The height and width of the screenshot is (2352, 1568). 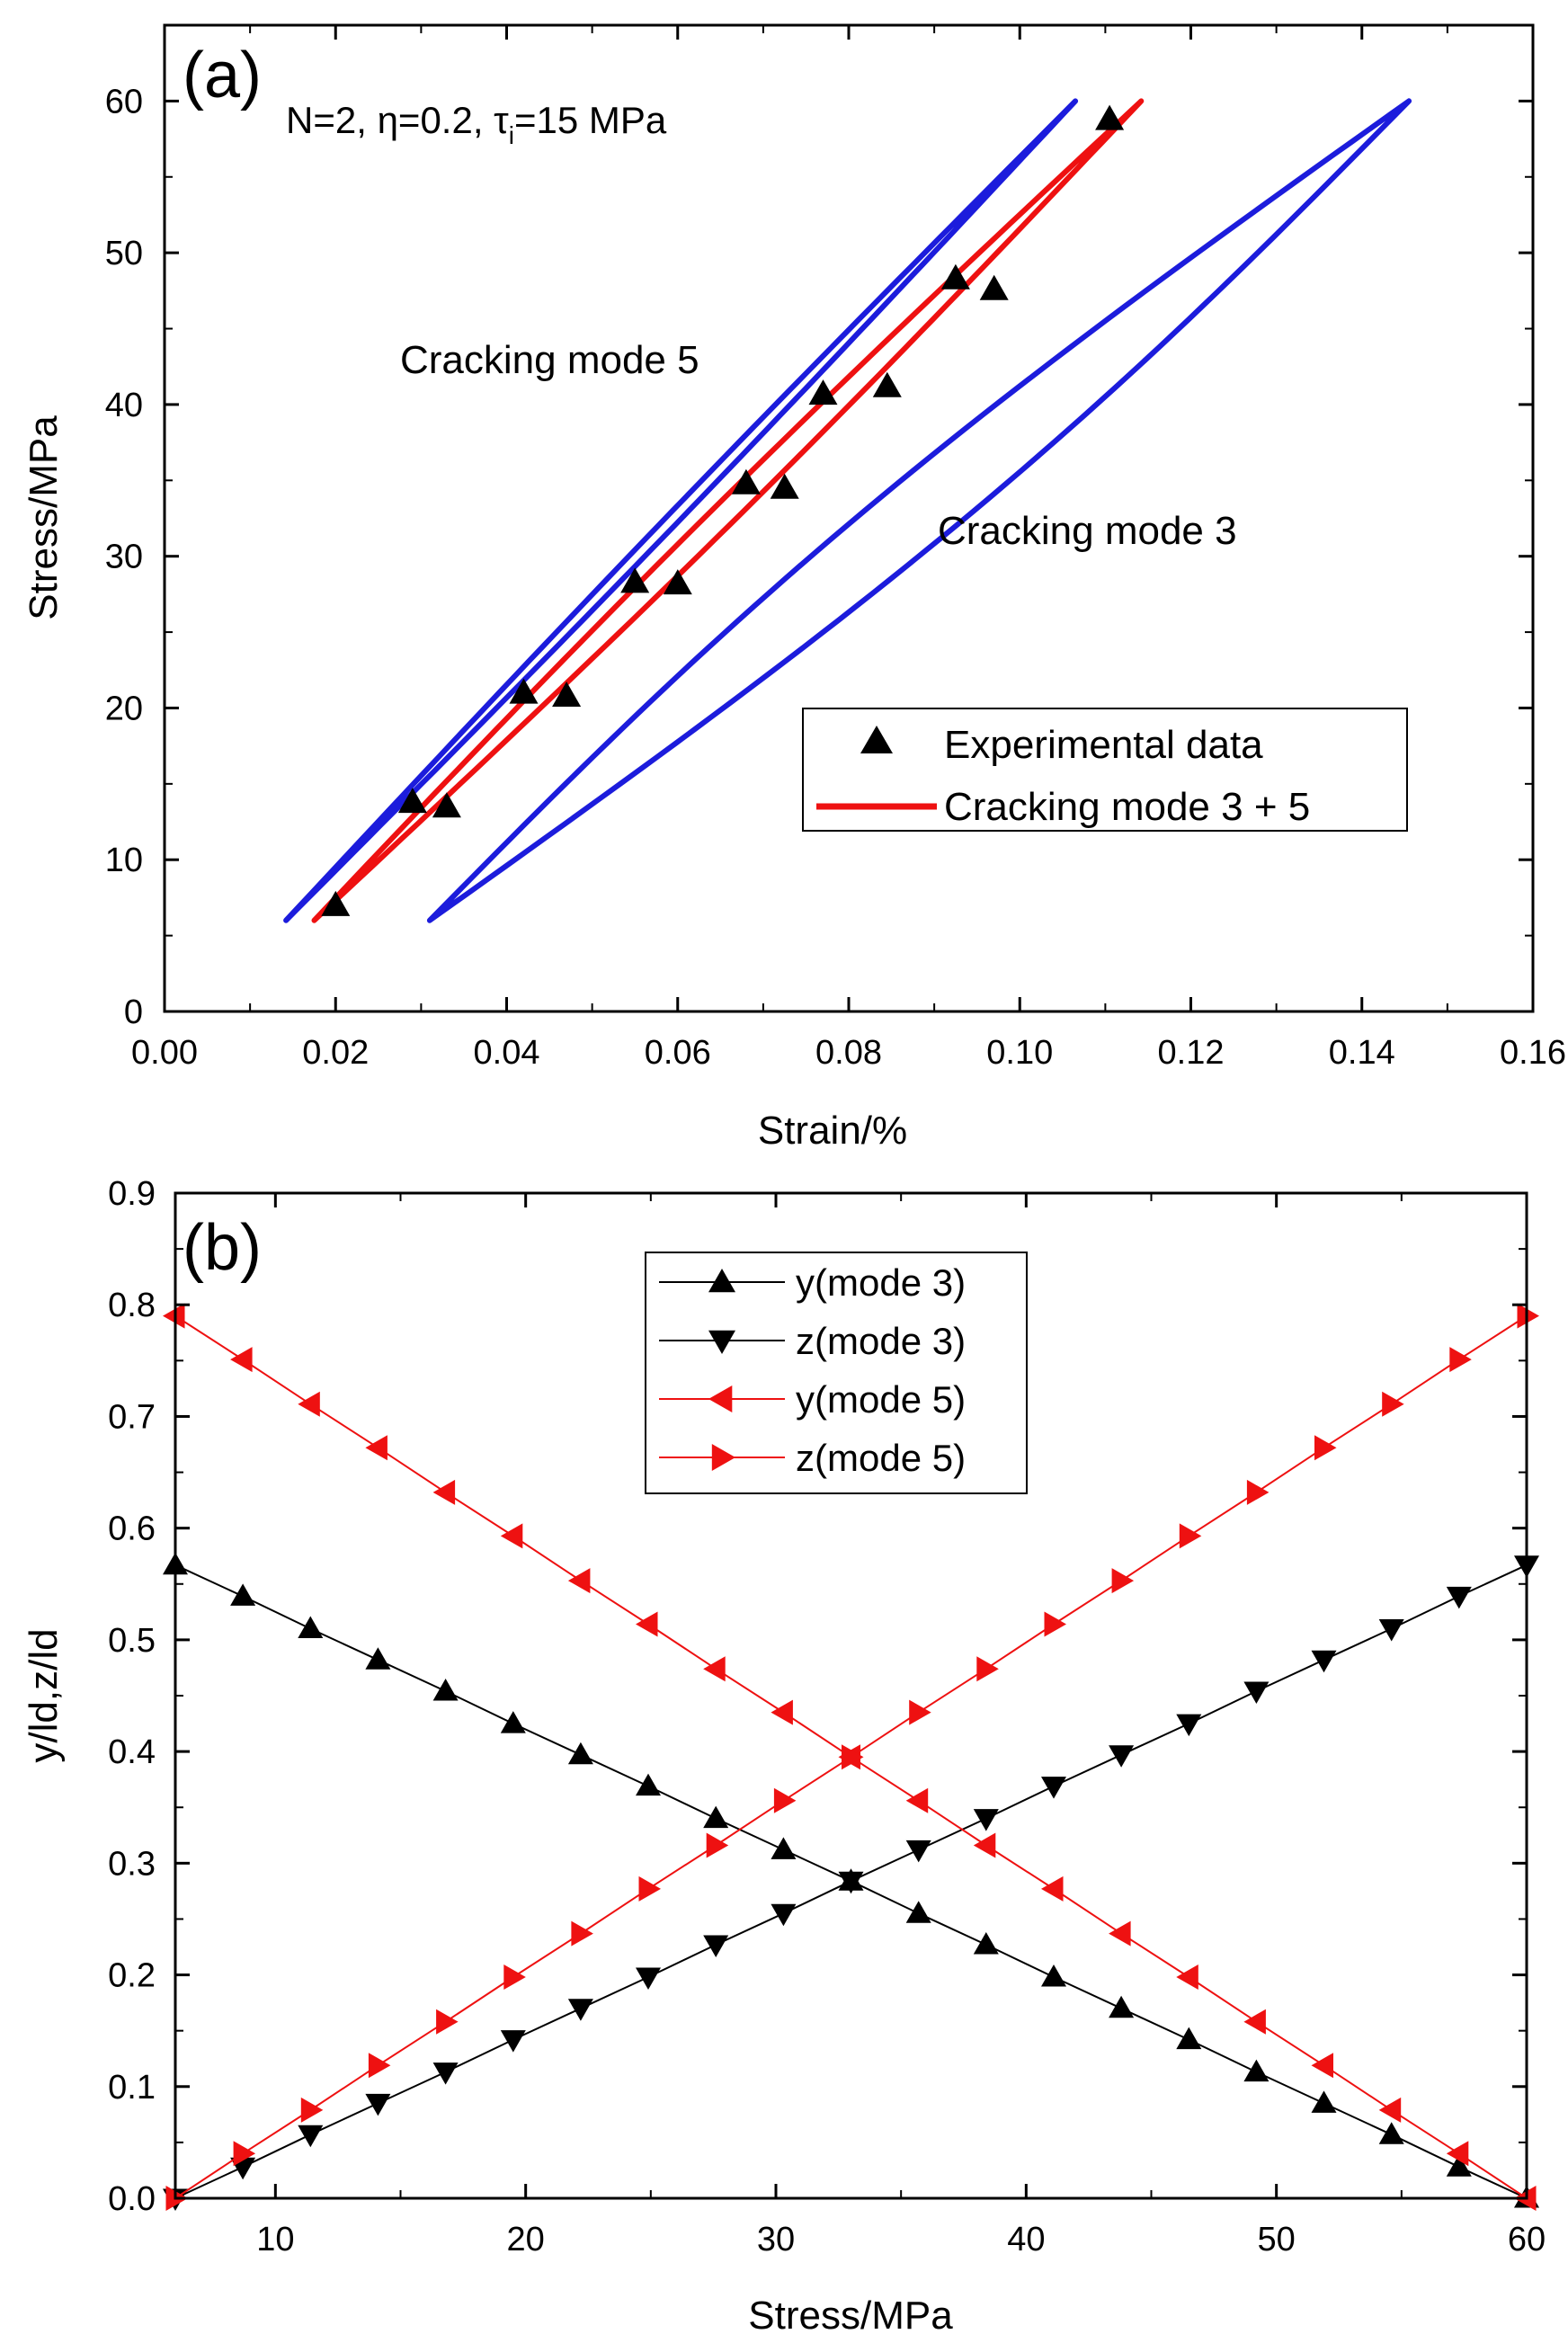 I want to click on b-y-tick-label: 0.7, so click(x=132, y=1417).